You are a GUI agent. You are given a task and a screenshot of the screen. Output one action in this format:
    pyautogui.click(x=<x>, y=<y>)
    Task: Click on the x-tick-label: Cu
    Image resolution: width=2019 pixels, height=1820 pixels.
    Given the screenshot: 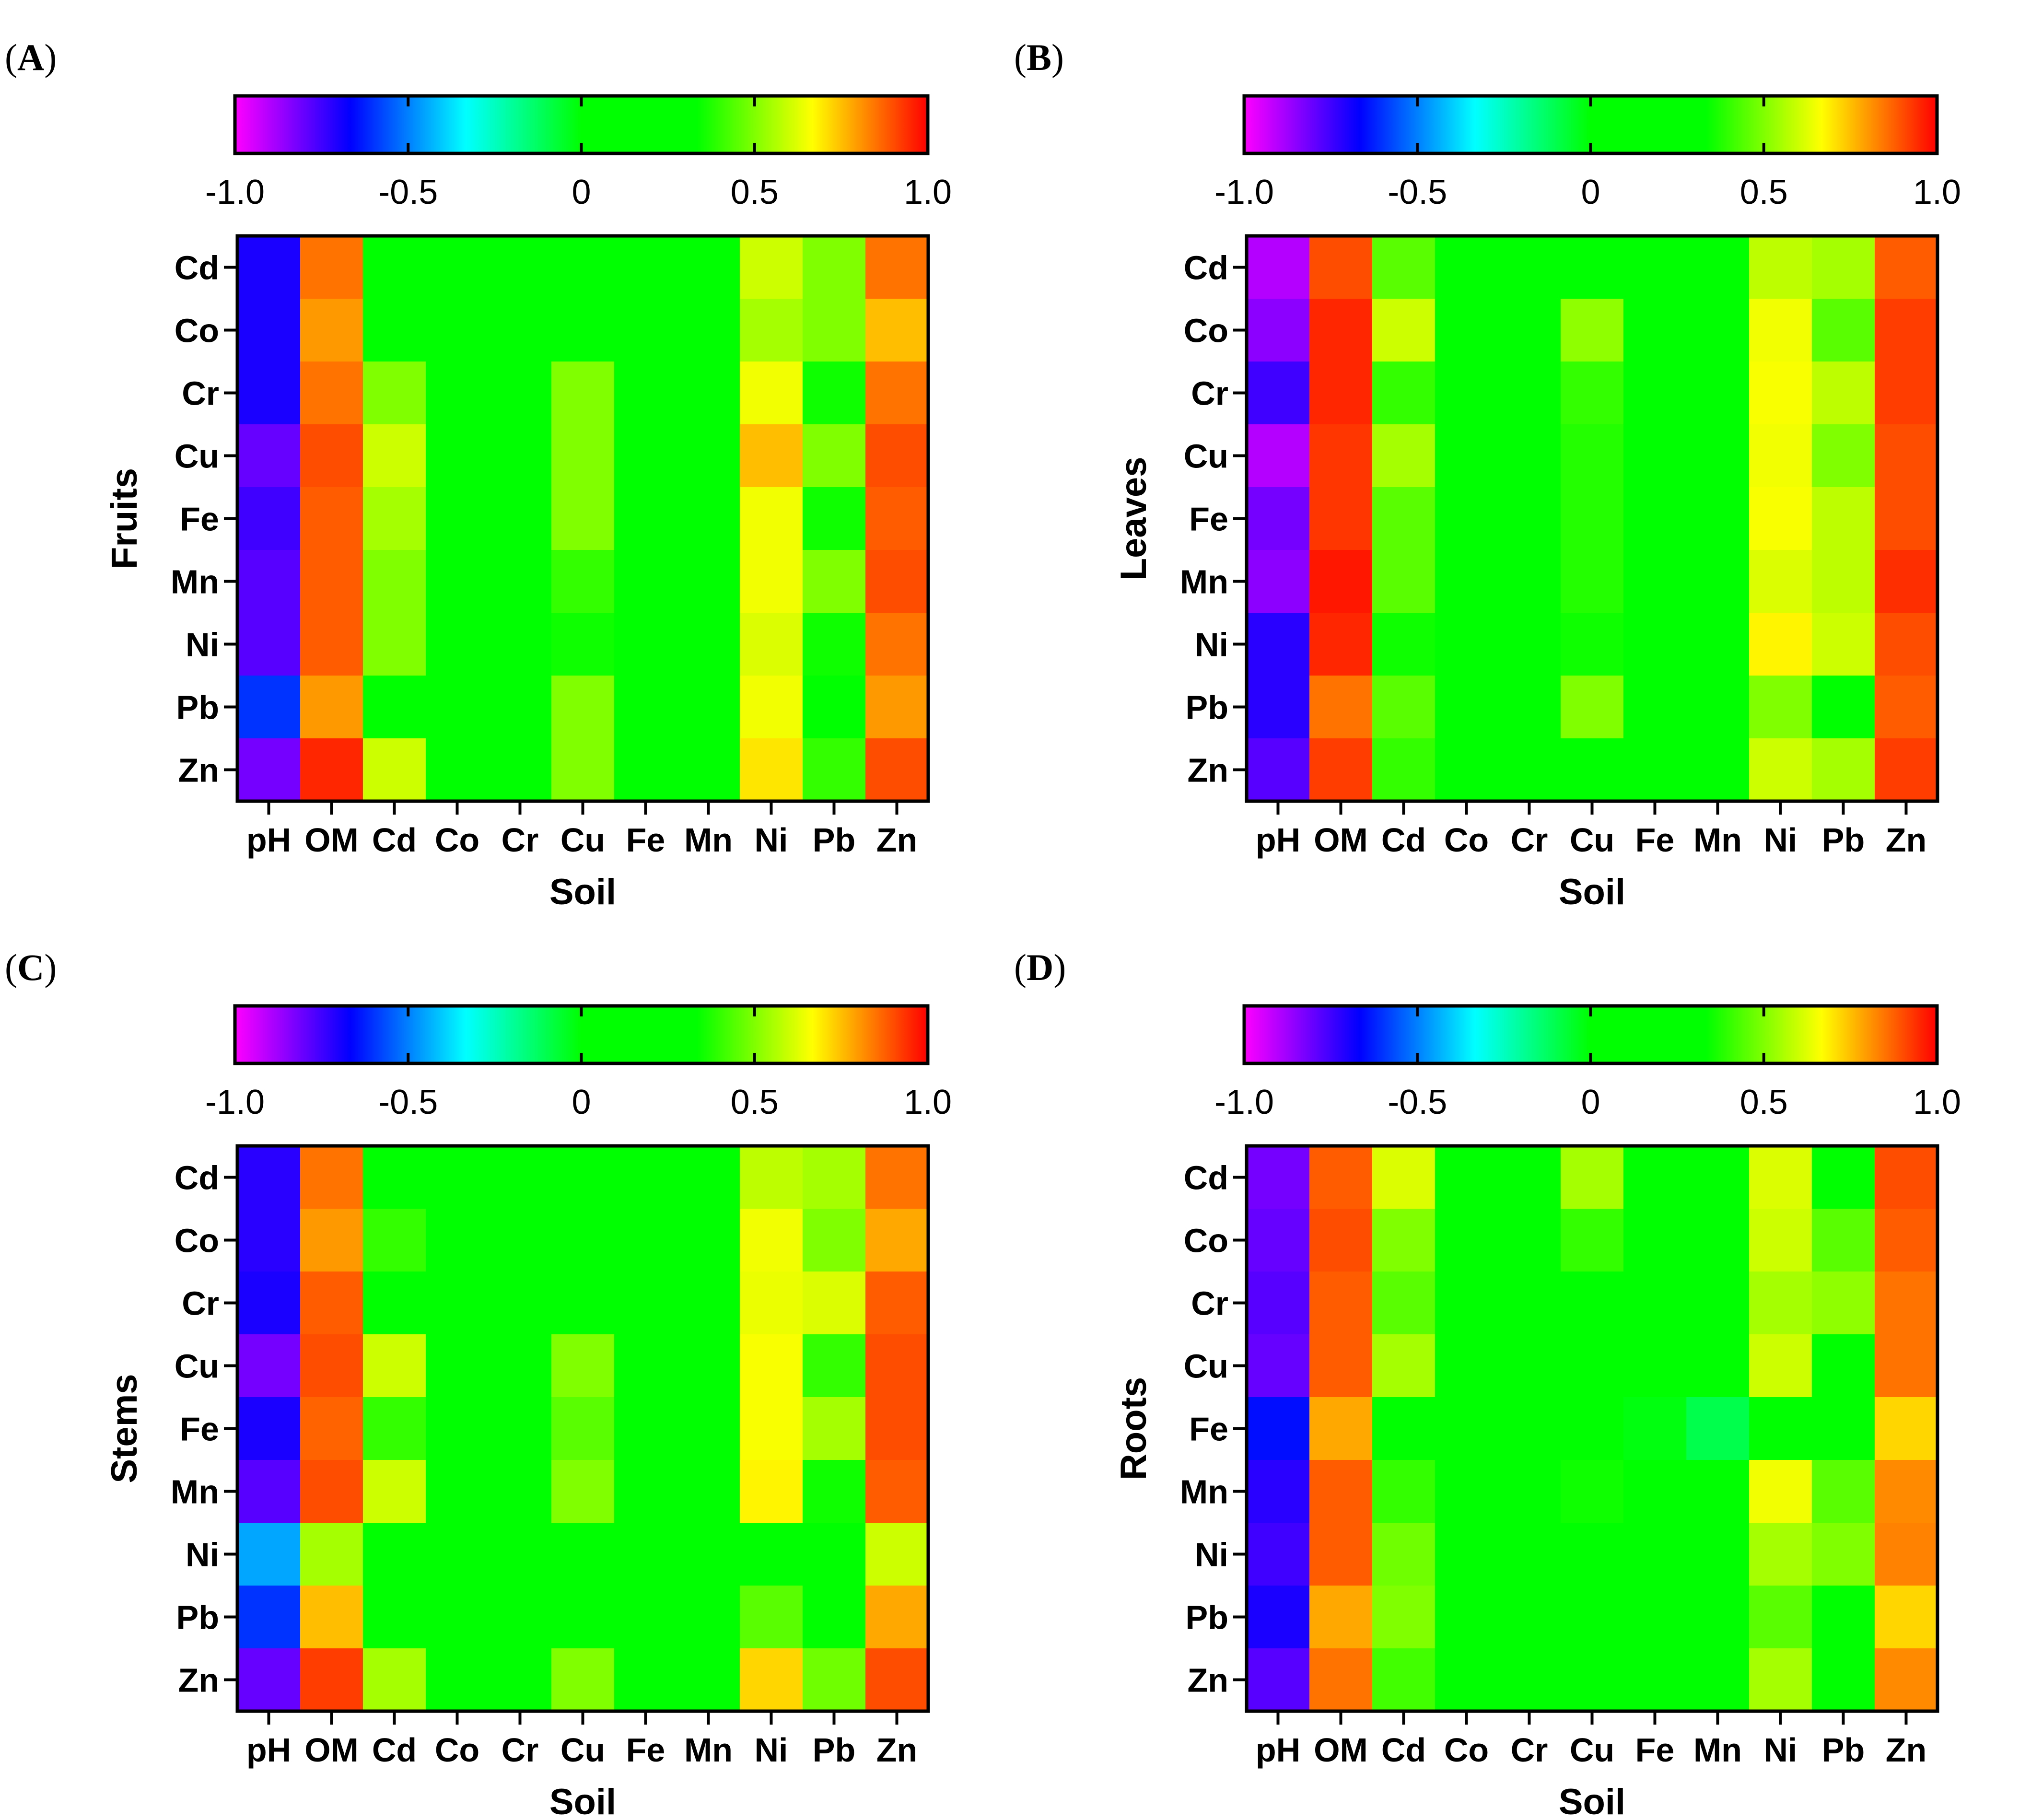 What is the action you would take?
    pyautogui.click(x=1592, y=1750)
    